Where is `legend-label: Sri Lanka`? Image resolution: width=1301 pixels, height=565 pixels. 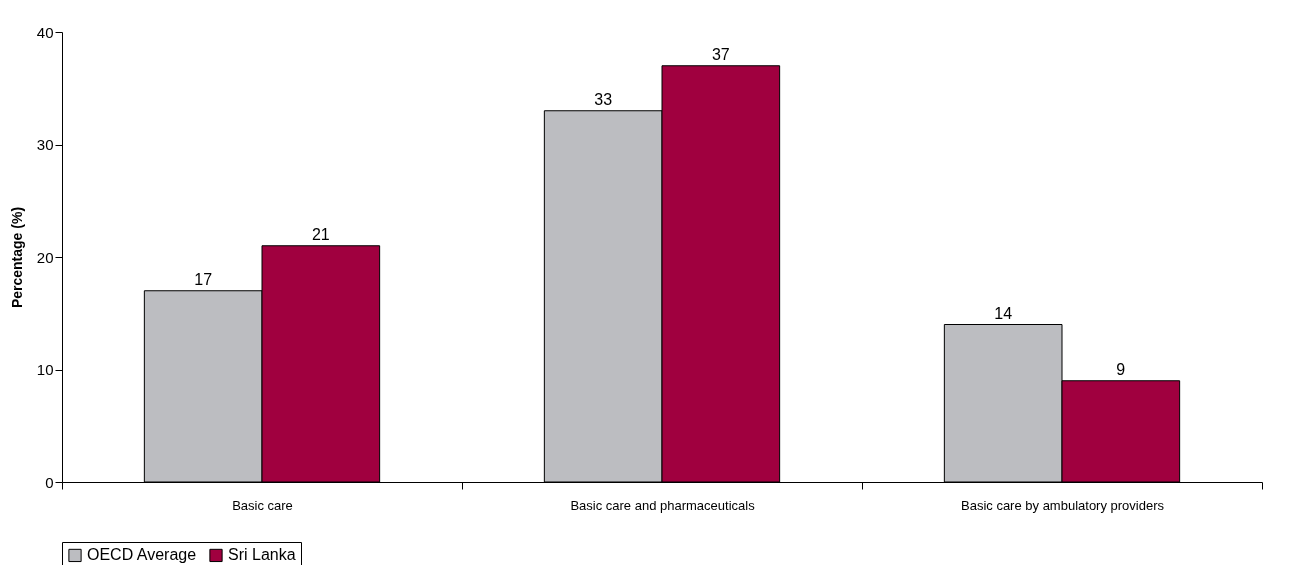 legend-label: Sri Lanka is located at coordinates (262, 555).